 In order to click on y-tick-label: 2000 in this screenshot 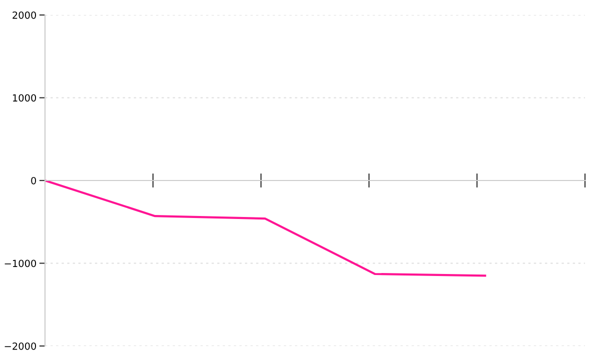, I will do `click(24, 15)`.